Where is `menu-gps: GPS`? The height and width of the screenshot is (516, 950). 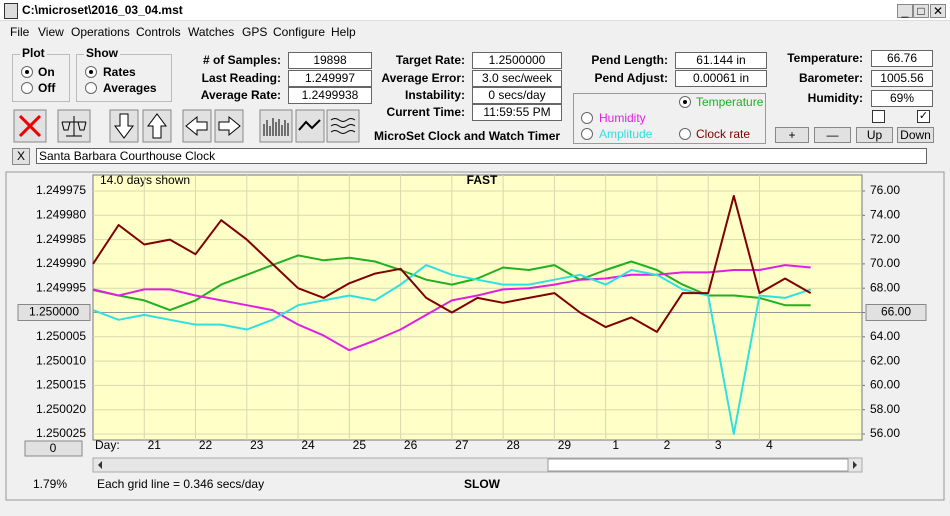 menu-gps: GPS is located at coordinates (255, 32).